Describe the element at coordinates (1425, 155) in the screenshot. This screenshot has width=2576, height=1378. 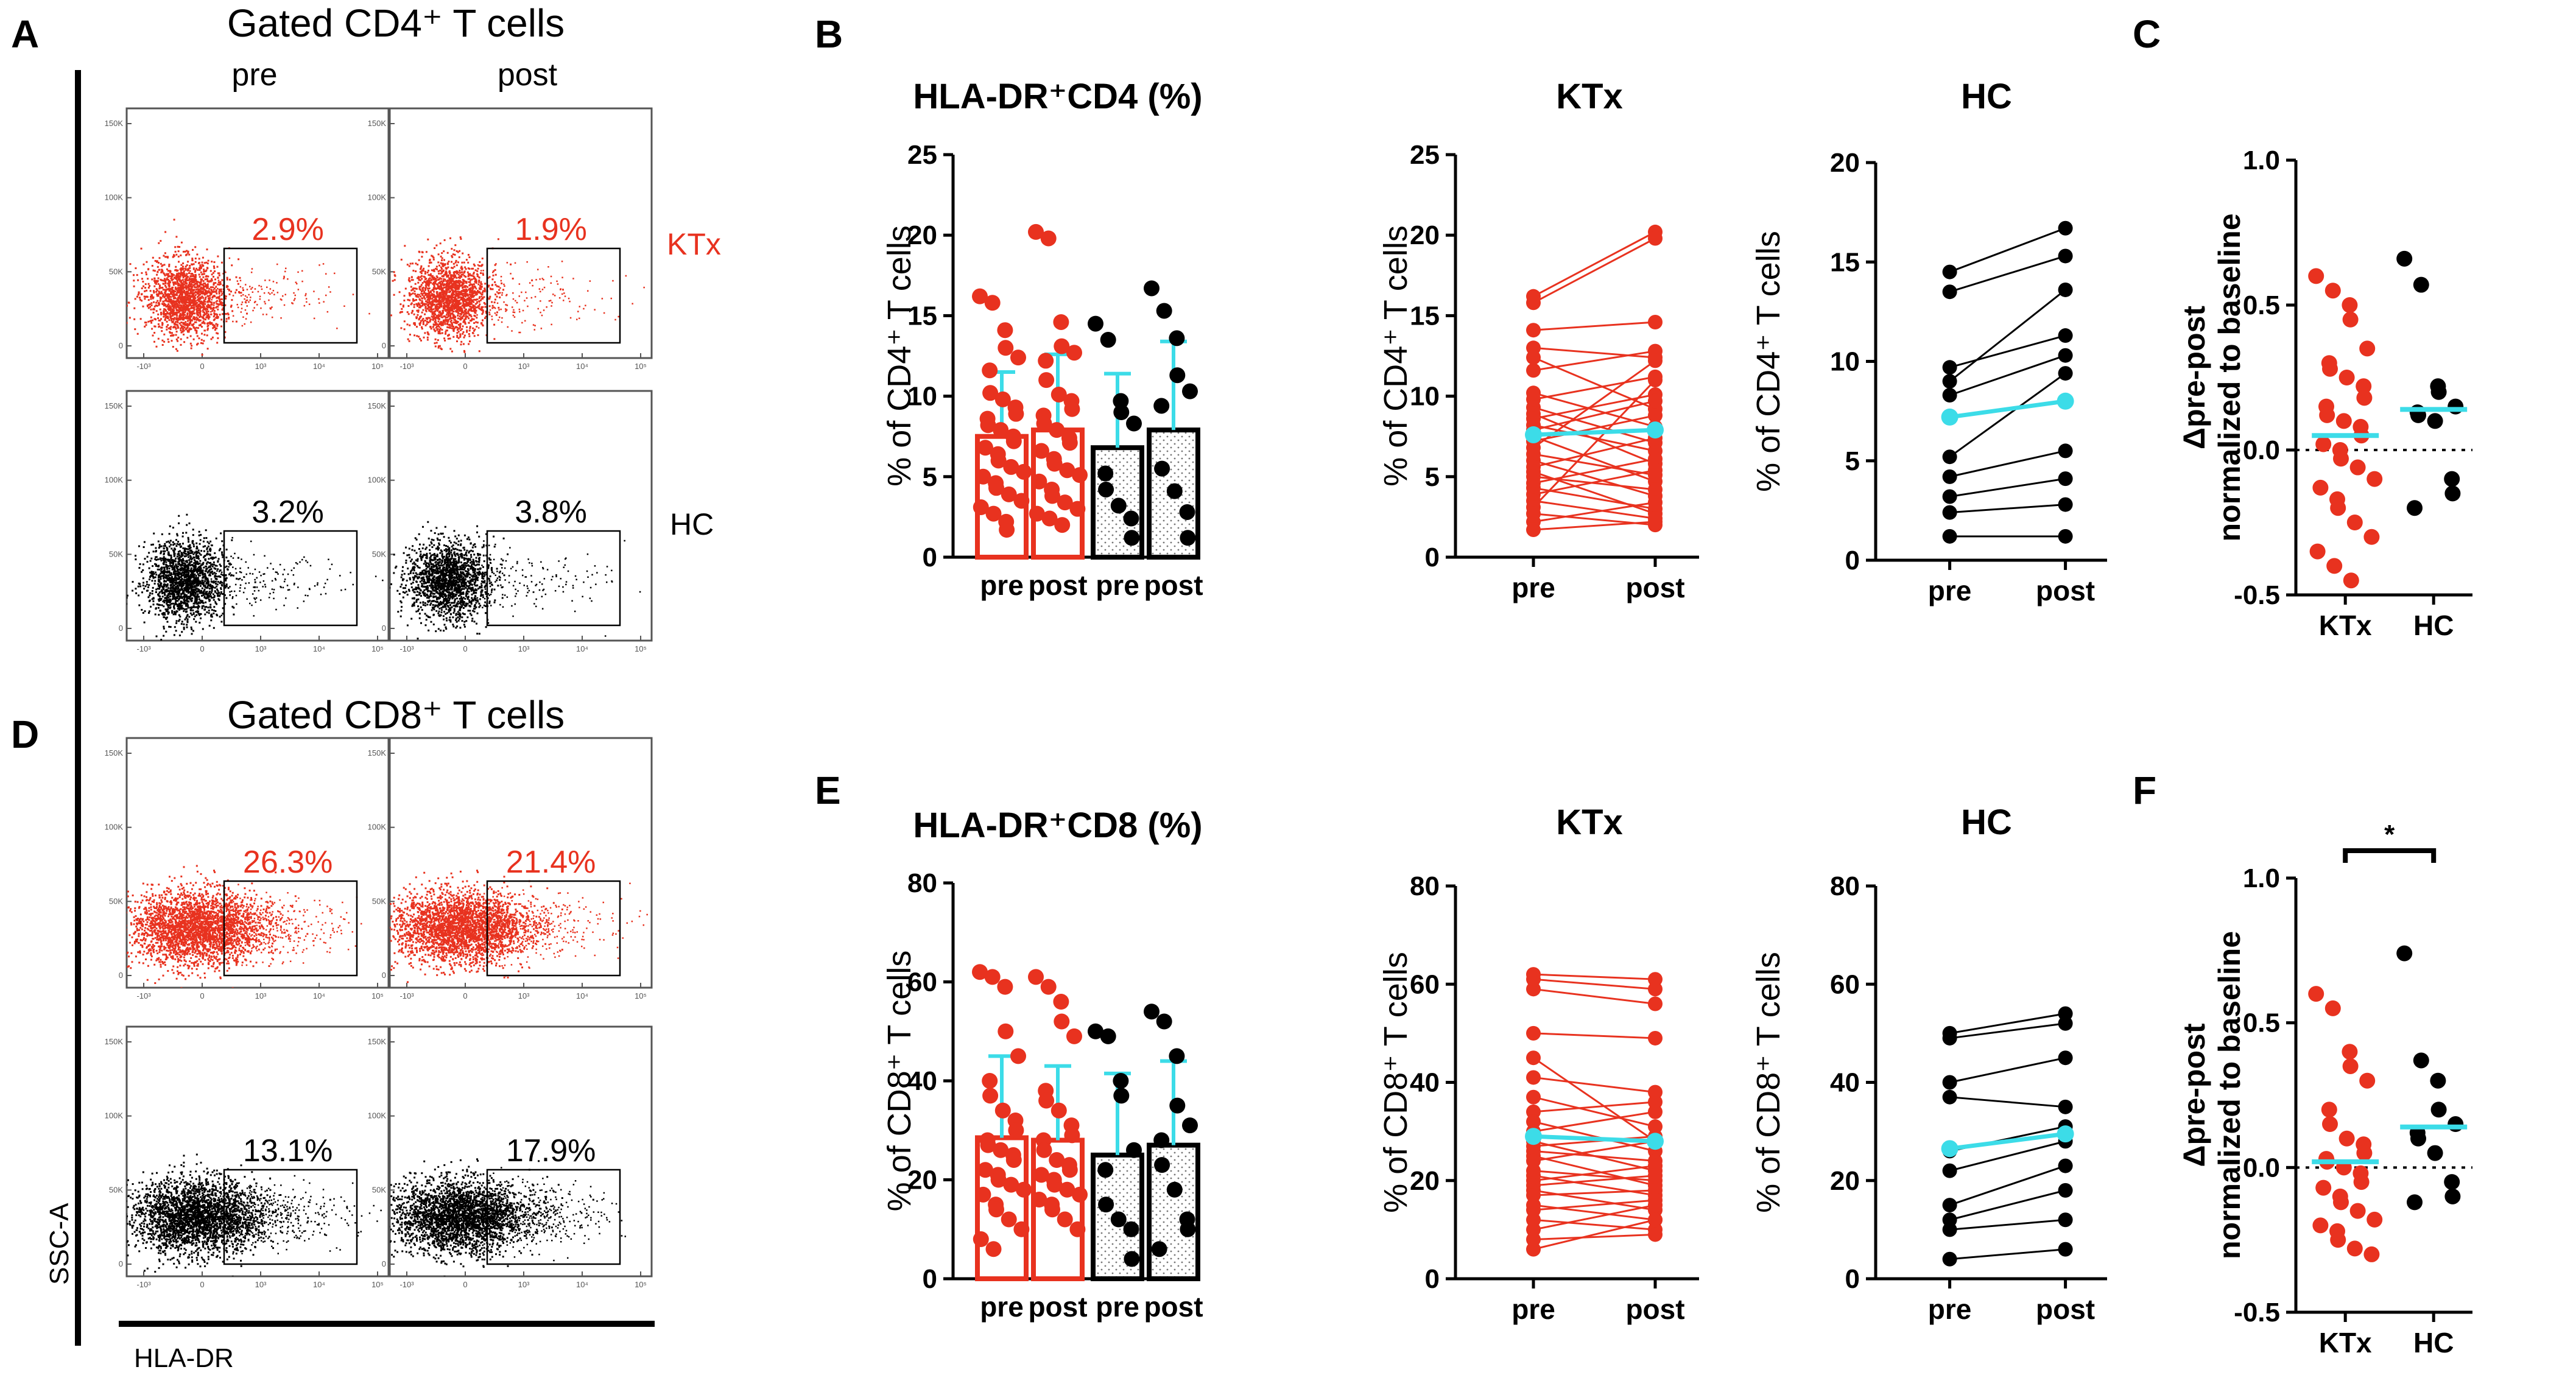
I see `y-tick-label: 25` at that location.